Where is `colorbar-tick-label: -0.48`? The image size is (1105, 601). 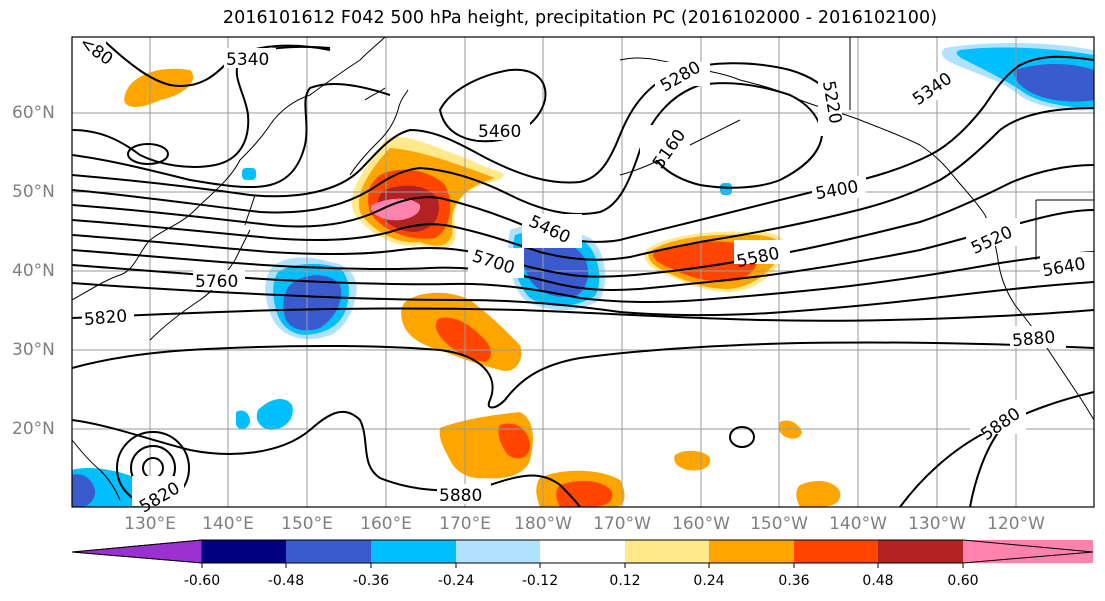 colorbar-tick-label: -0.48 is located at coordinates (286, 581).